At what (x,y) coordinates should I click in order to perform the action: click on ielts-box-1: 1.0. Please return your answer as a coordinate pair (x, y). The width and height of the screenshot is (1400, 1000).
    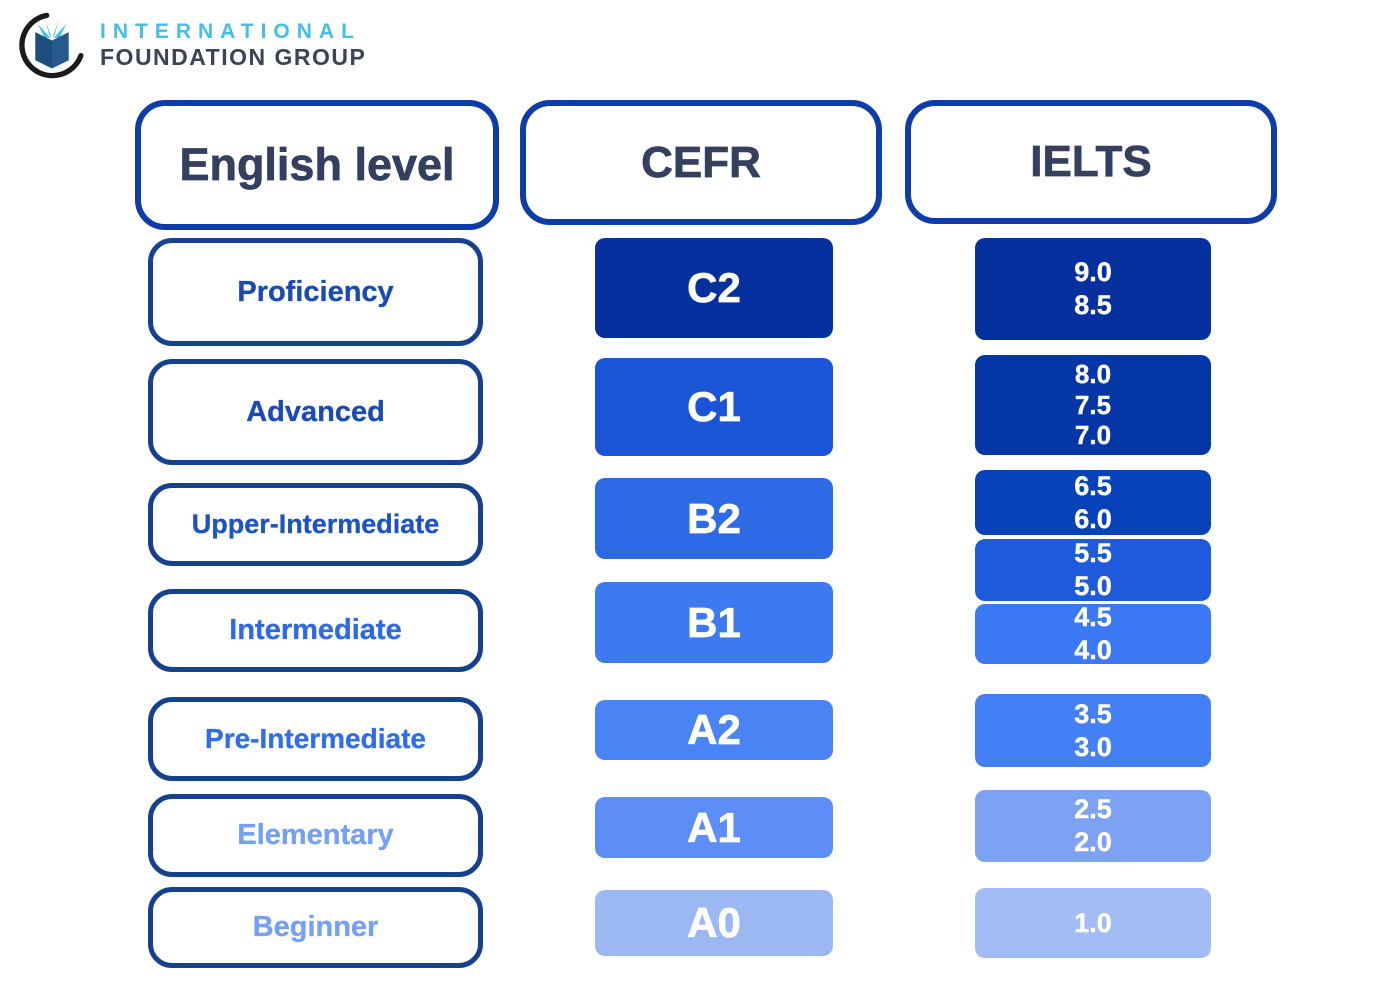
    Looking at the image, I should click on (1093, 923).